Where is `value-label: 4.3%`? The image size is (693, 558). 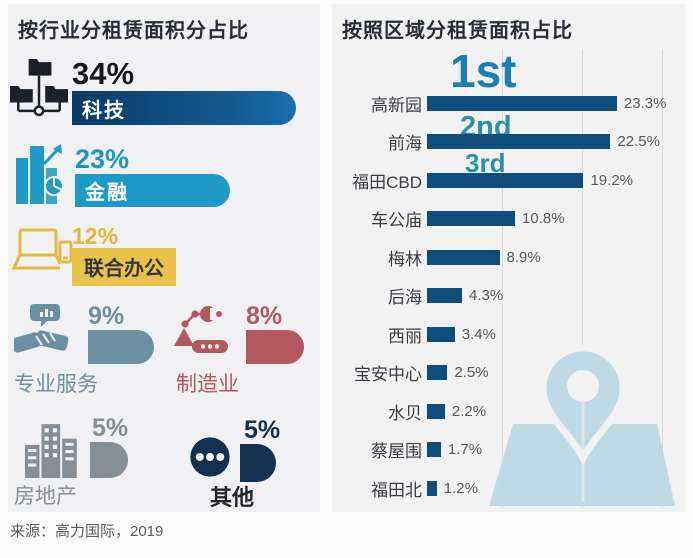
value-label: 4.3% is located at coordinates (486, 296).